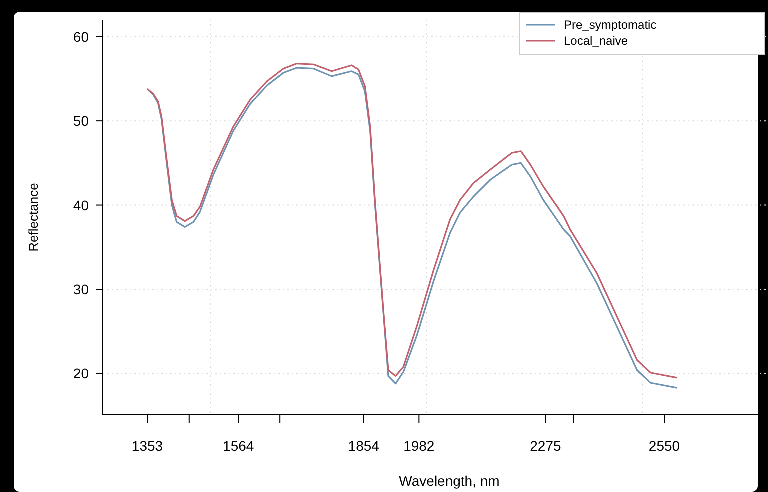 This screenshot has height=492, width=768. I want to click on legend-label: Local_naive, so click(596, 41).